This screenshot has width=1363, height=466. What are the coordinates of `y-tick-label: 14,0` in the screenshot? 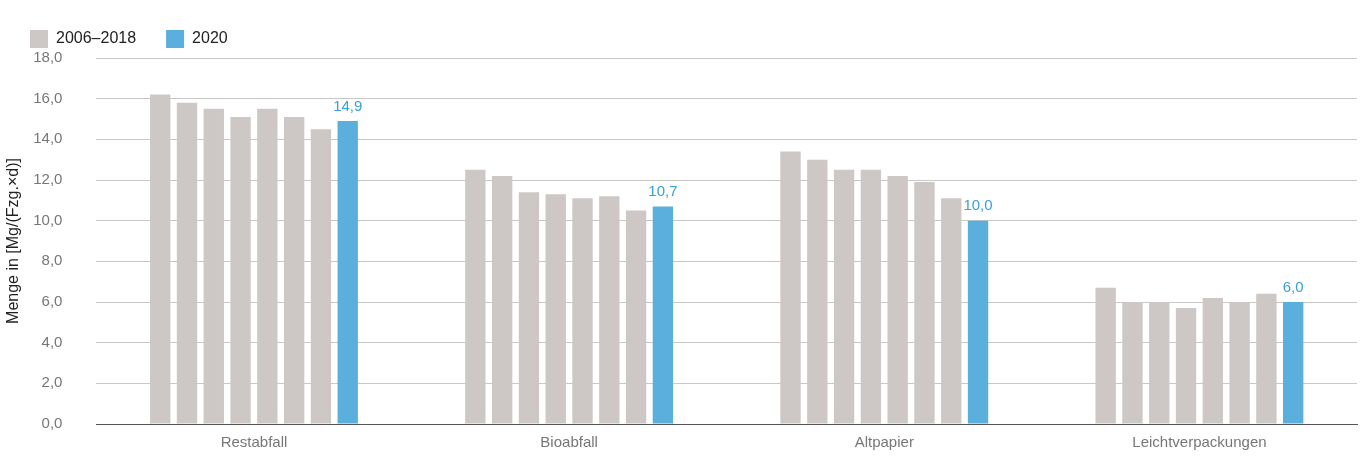 It's located at (48, 138).